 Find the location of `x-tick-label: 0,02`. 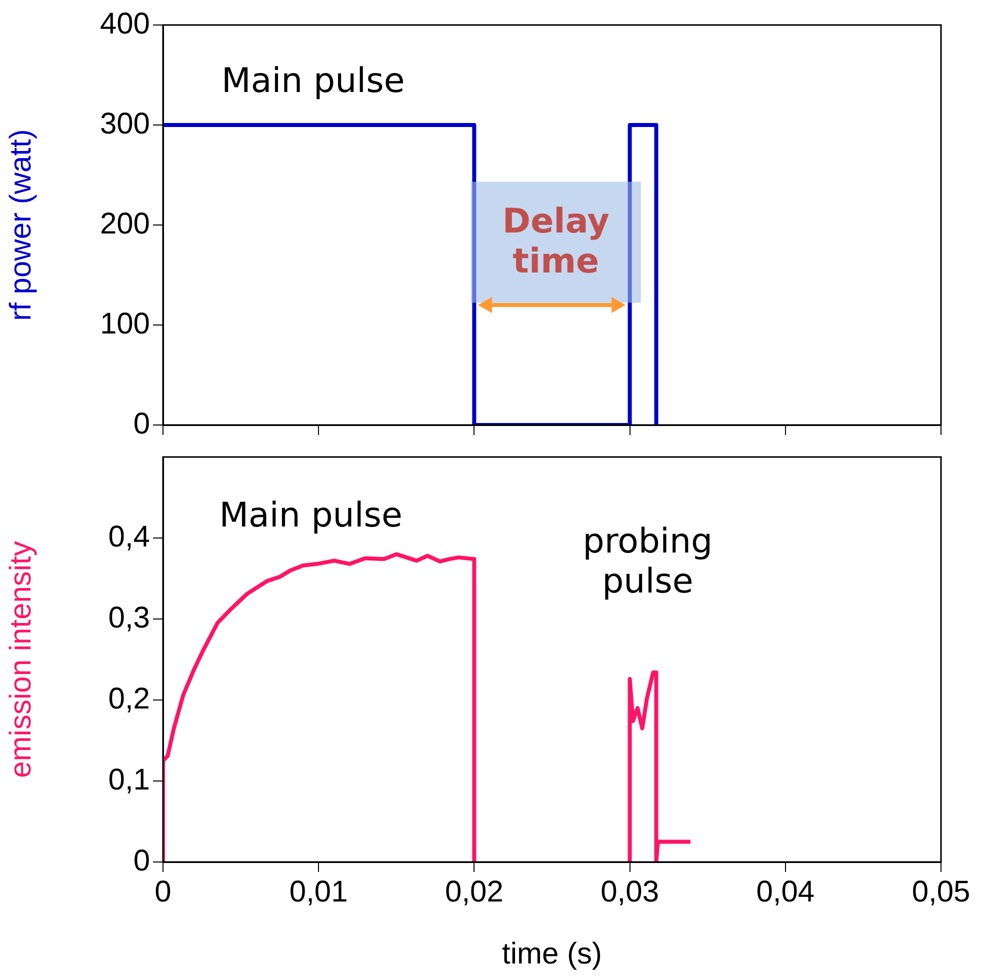

x-tick-label: 0,02 is located at coordinates (474, 891).